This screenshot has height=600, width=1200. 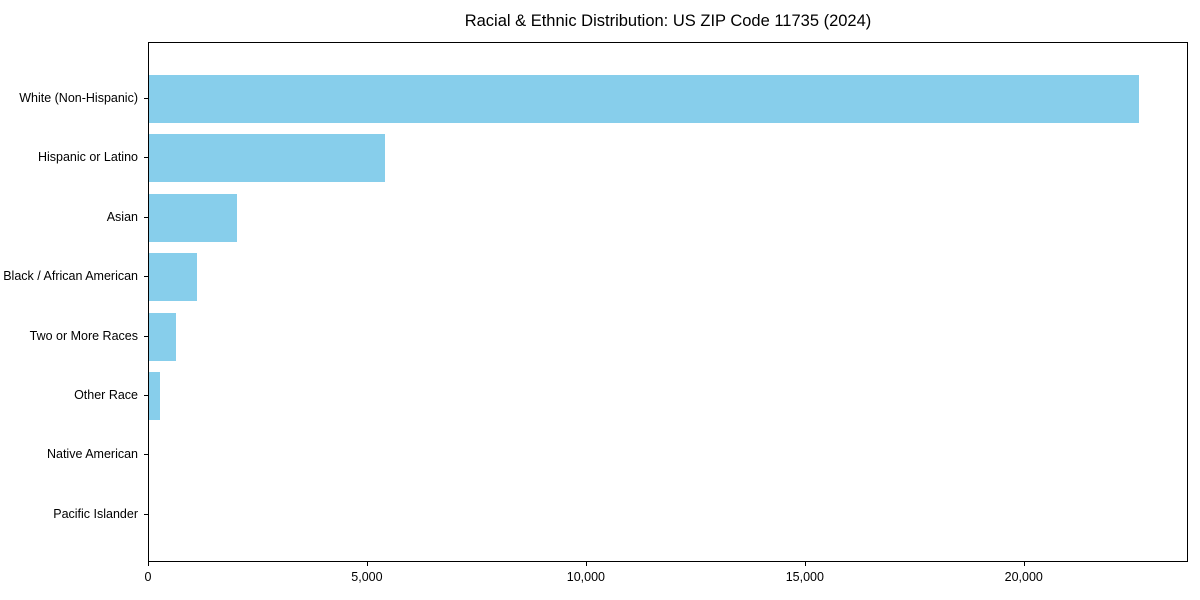 I want to click on y-axis-label: White (Non-Hispanic), so click(x=78, y=98).